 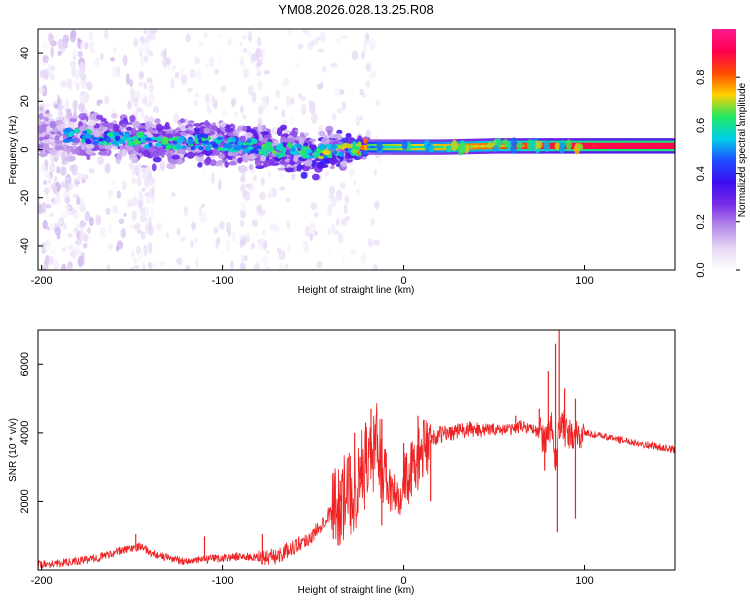 I want to click on colorbar-tick-label: 0.2, so click(x=701, y=221).